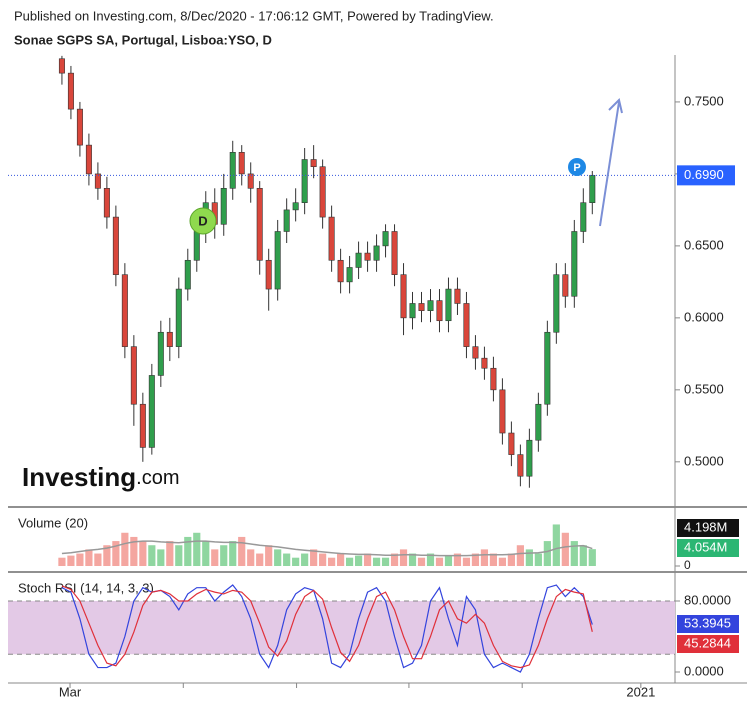 The height and width of the screenshot is (707, 747). What do you see at coordinates (202, 220) in the screenshot?
I see `marker-d-label: D` at bounding box center [202, 220].